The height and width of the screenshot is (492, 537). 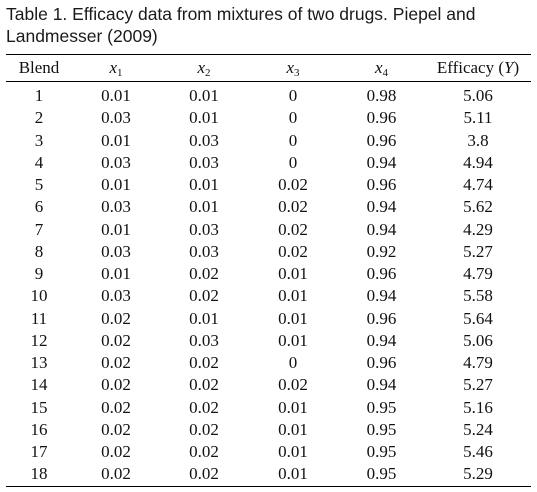 What do you see at coordinates (39, 296) in the screenshot?
I see `cell-blend: 10` at bounding box center [39, 296].